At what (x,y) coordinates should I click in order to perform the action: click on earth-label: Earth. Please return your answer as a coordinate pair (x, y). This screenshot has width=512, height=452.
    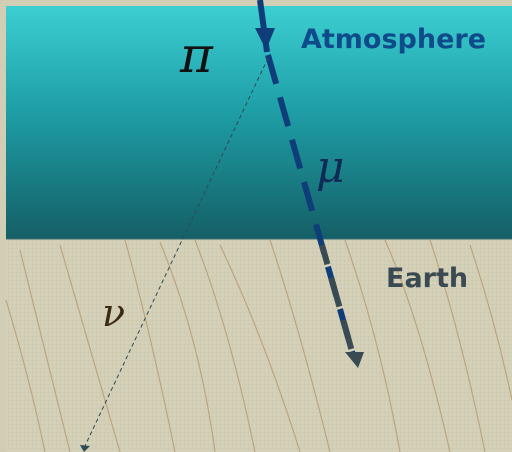
    Looking at the image, I should click on (427, 278).